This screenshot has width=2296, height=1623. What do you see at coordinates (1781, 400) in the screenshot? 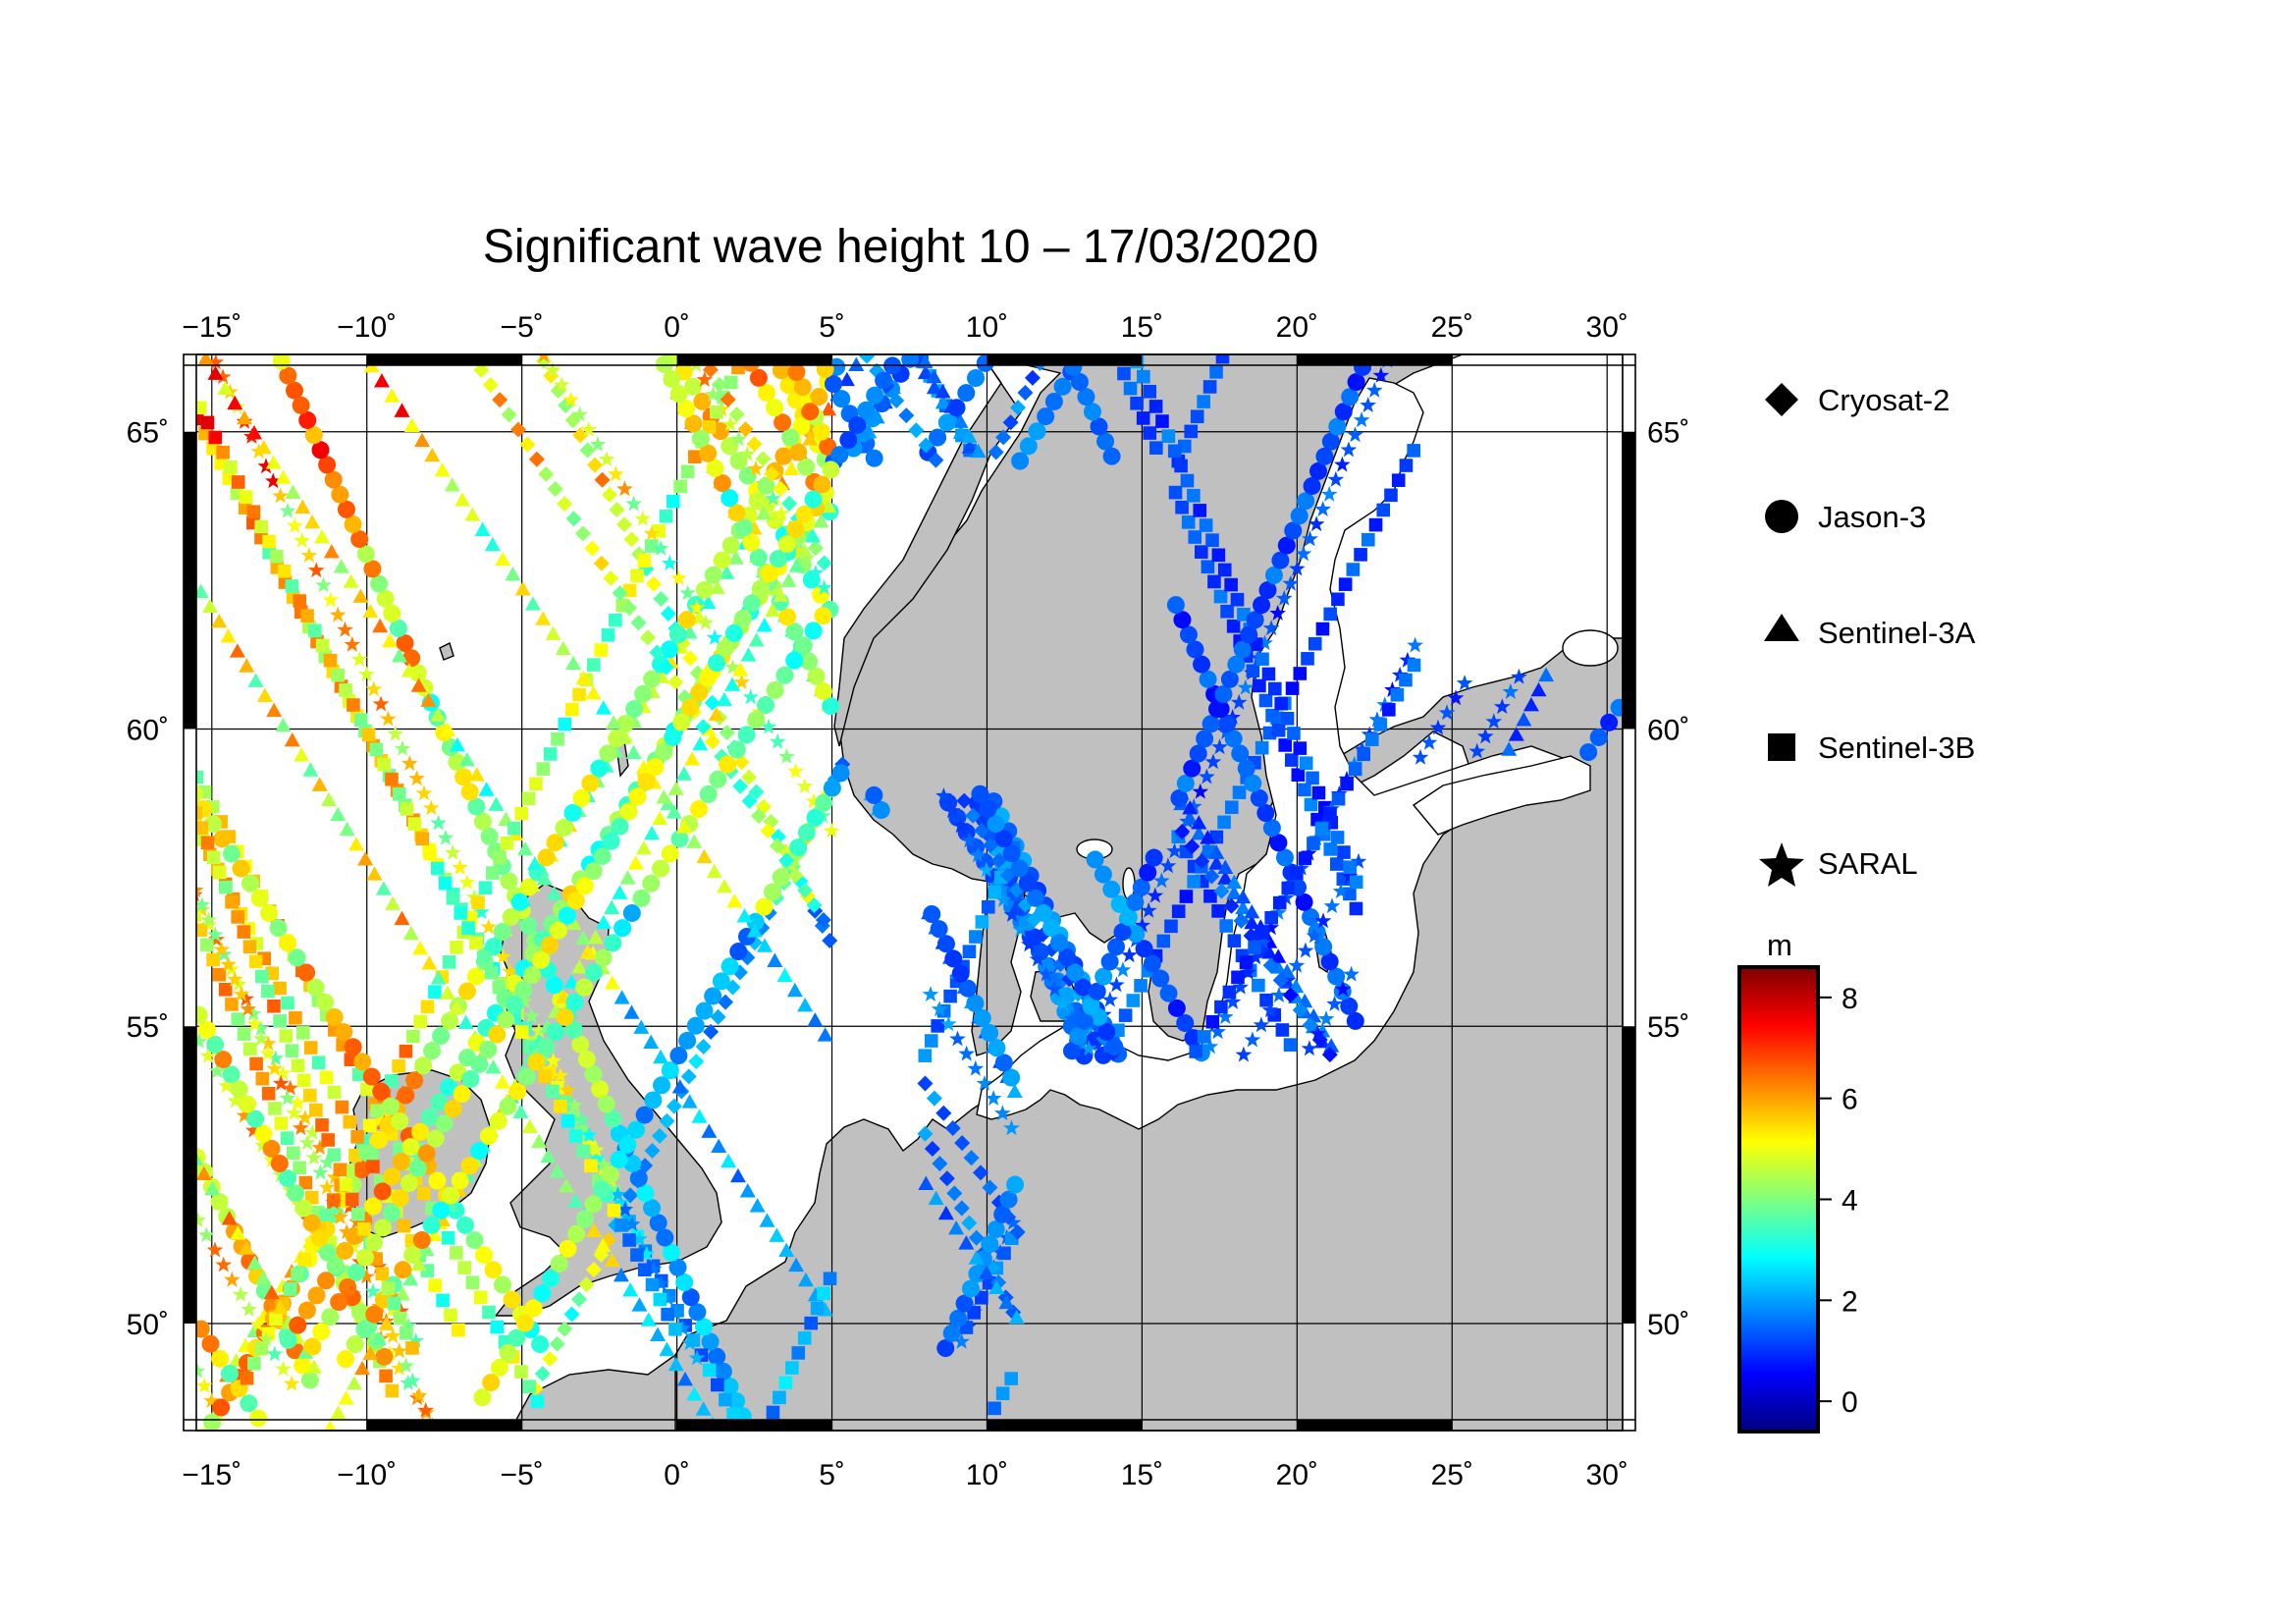
I see `diamond-icon` at bounding box center [1781, 400].